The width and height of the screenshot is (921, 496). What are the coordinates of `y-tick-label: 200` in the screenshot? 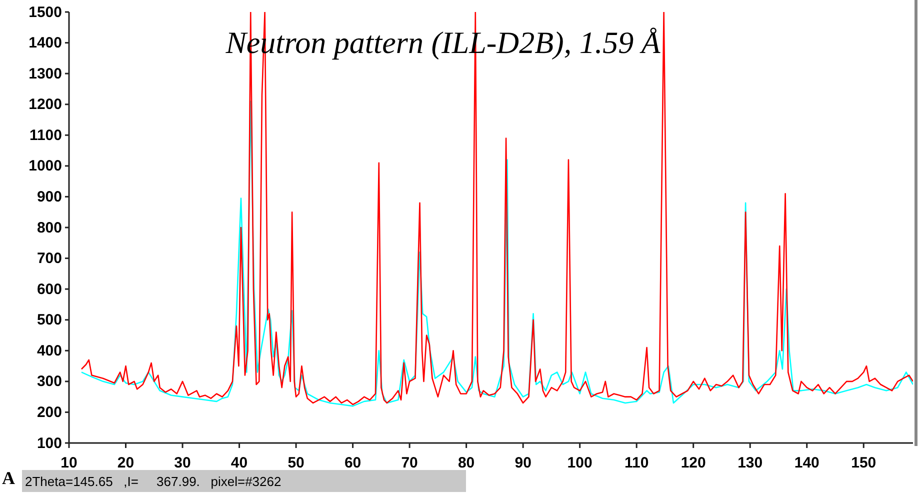 It's located at (49, 413).